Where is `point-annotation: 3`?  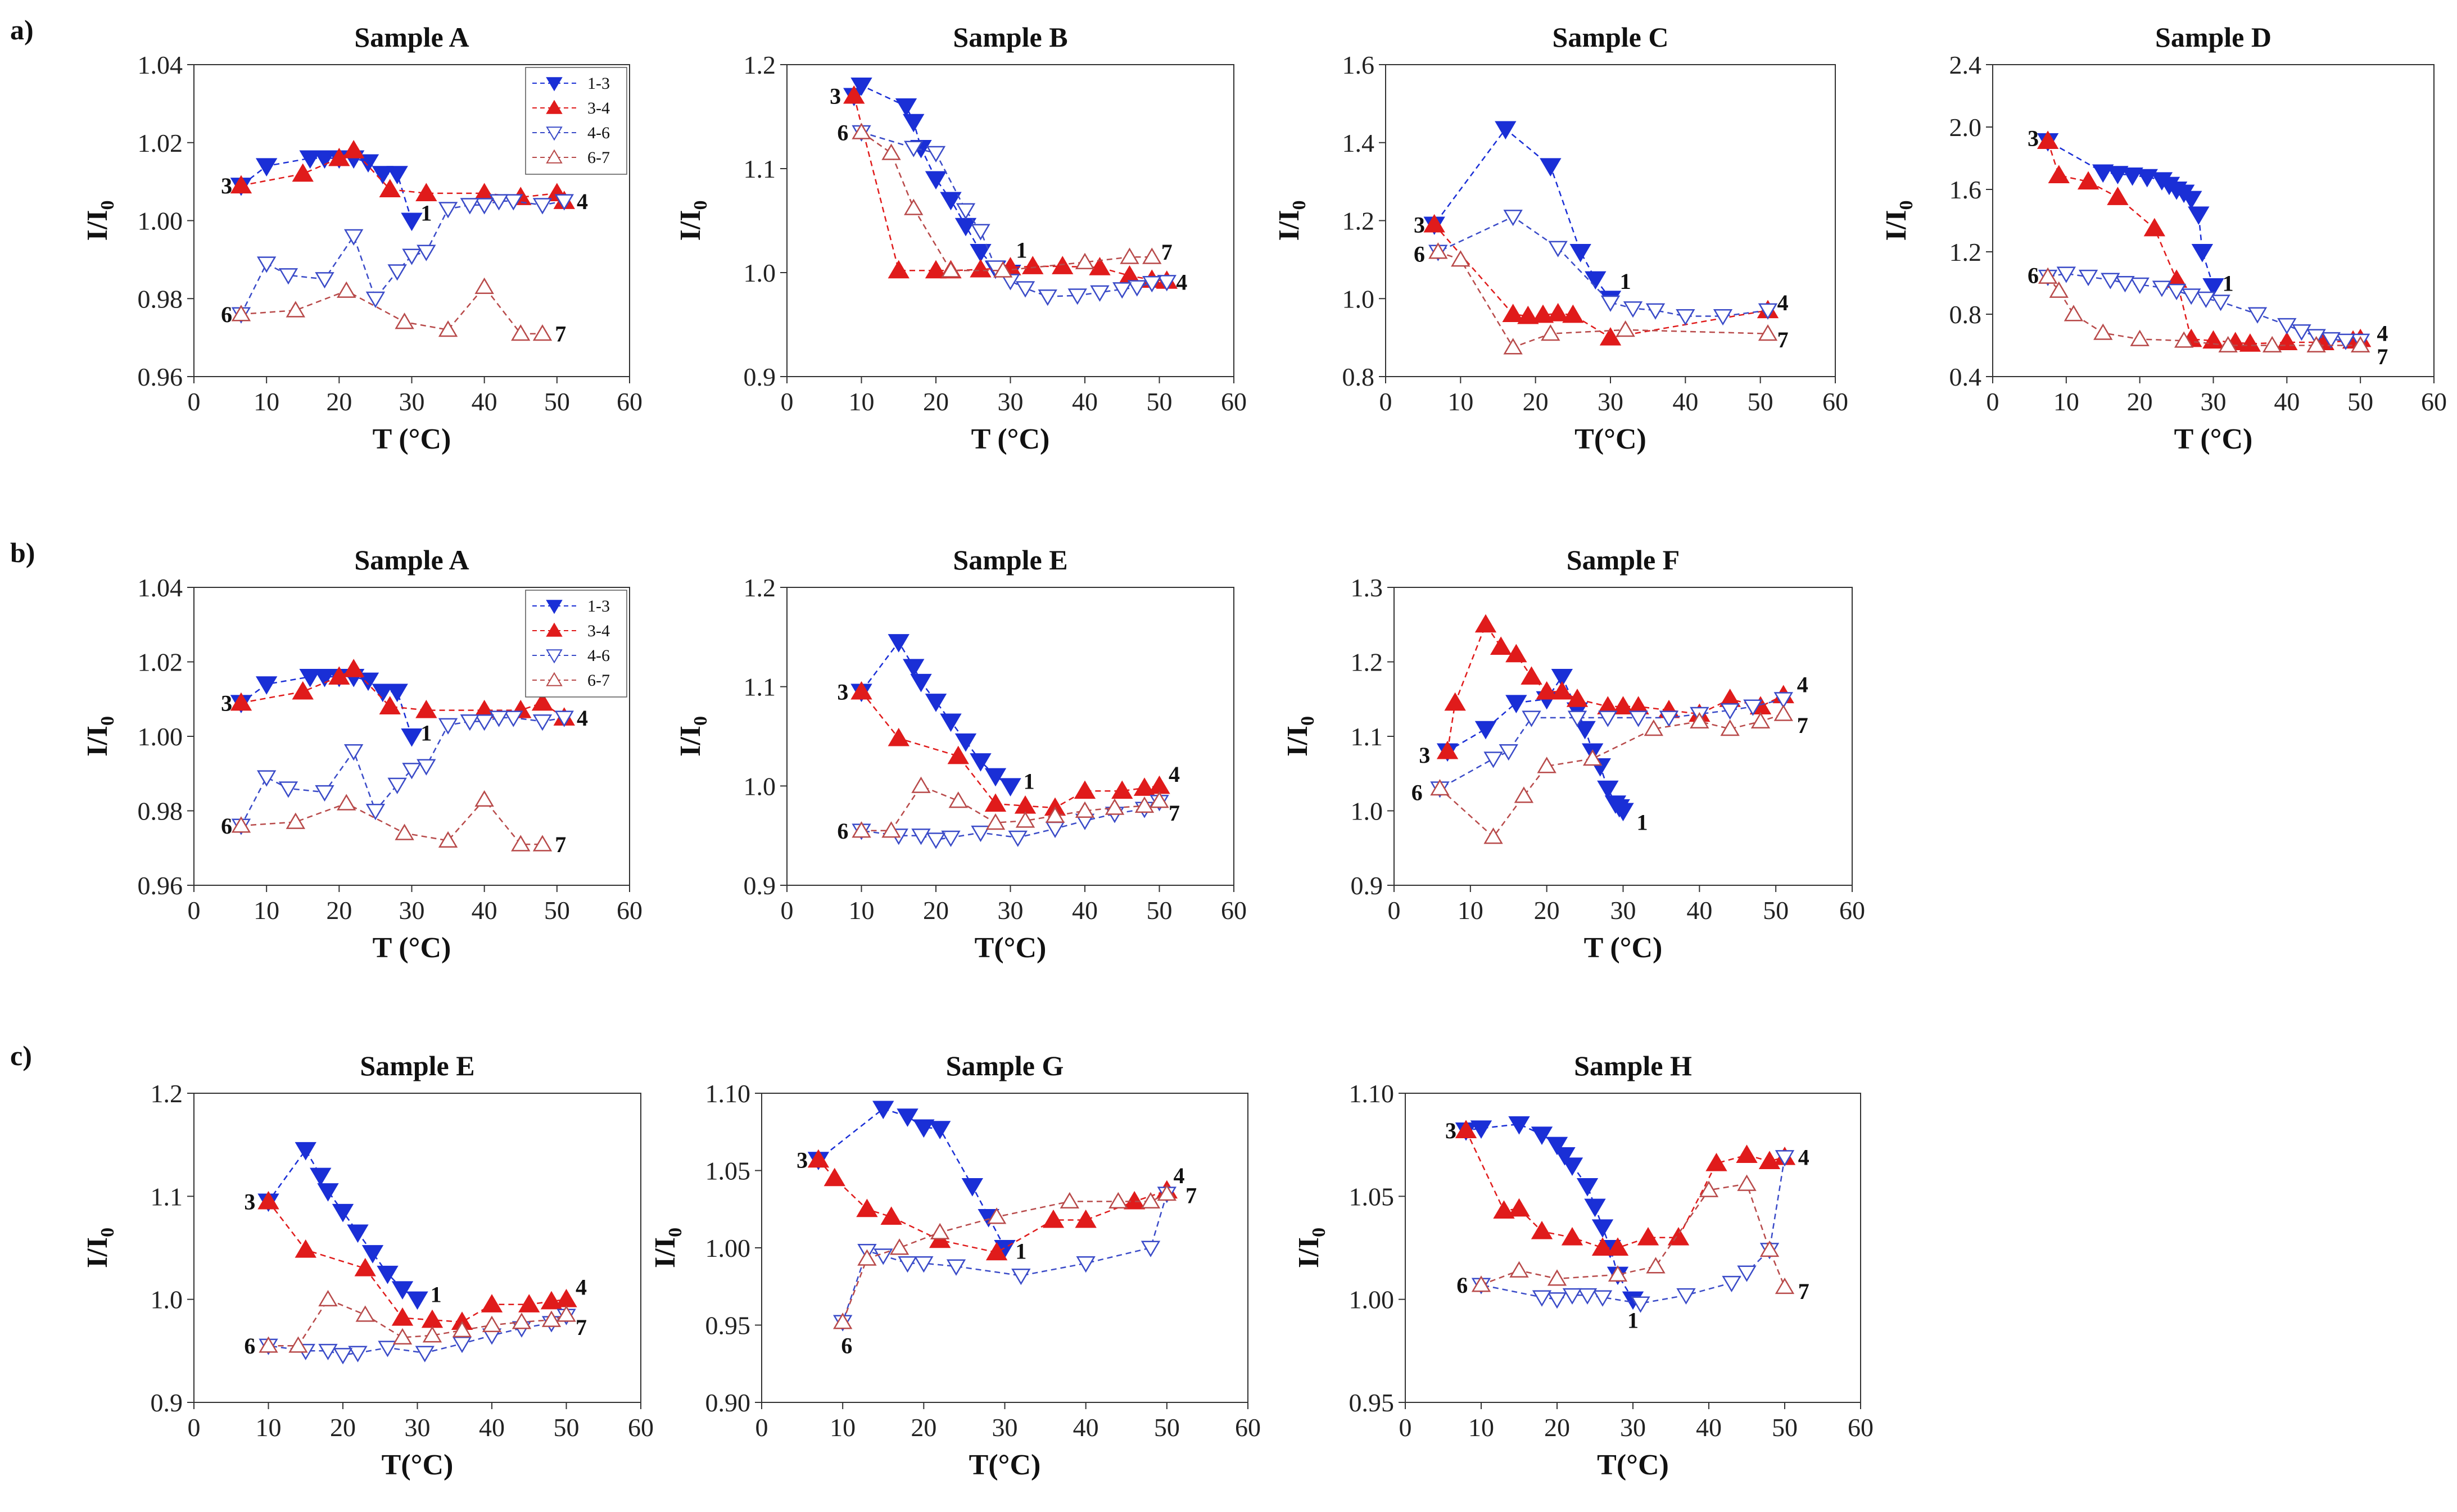 point-annotation: 3 is located at coordinates (1419, 224).